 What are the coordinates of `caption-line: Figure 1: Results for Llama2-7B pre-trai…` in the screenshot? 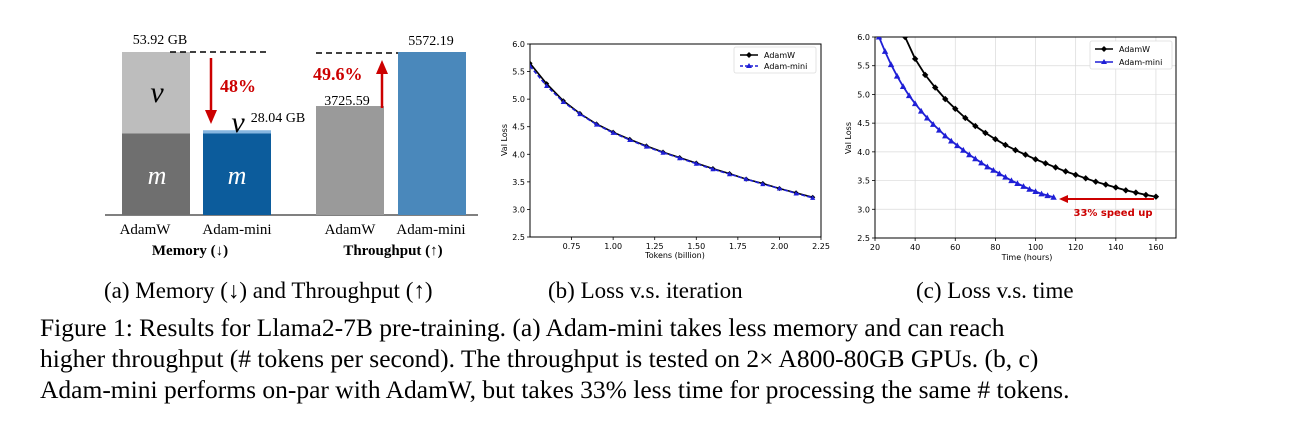 It's located at (522, 327).